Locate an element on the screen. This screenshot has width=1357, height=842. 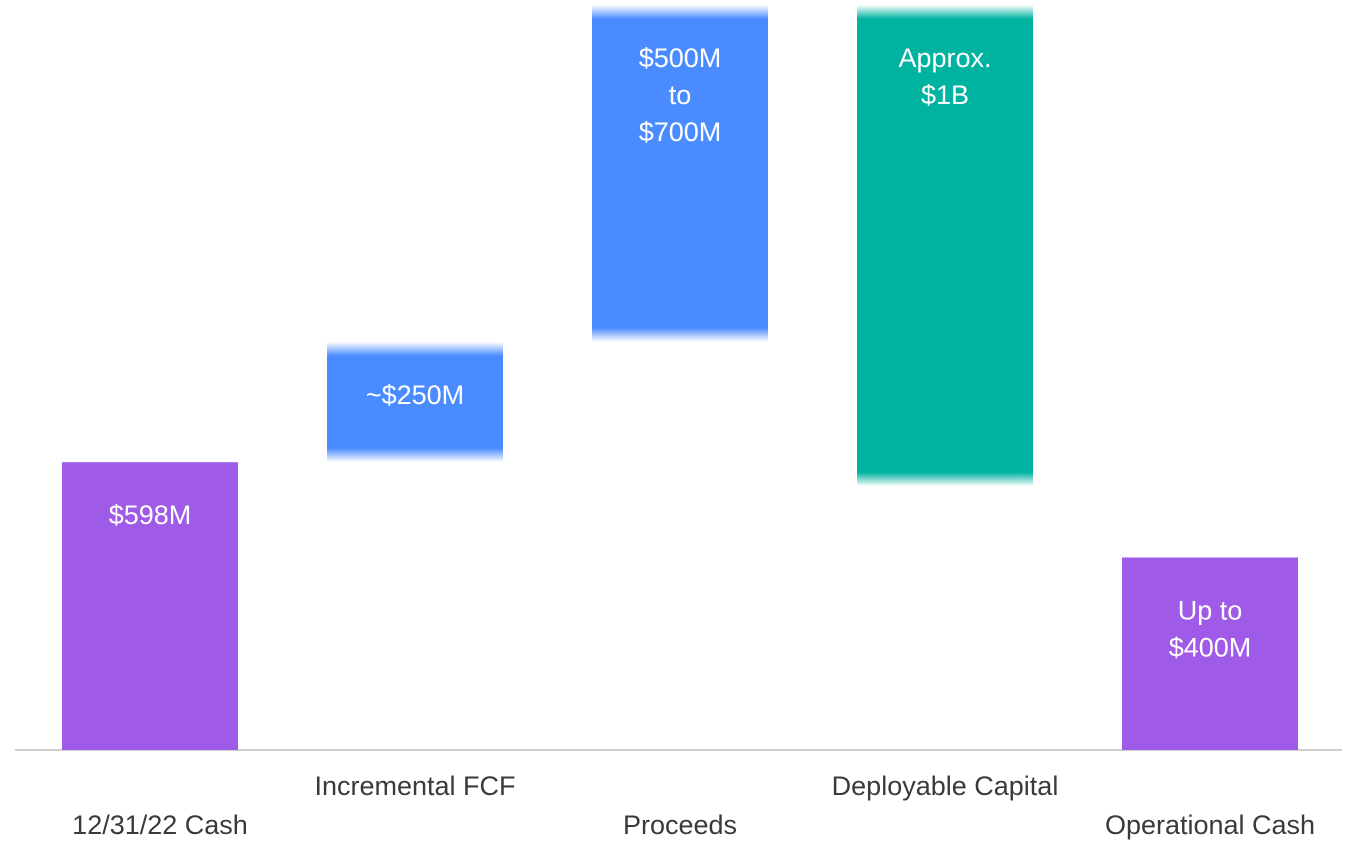
category-label: Deployable Capital is located at coordinates (945, 786).